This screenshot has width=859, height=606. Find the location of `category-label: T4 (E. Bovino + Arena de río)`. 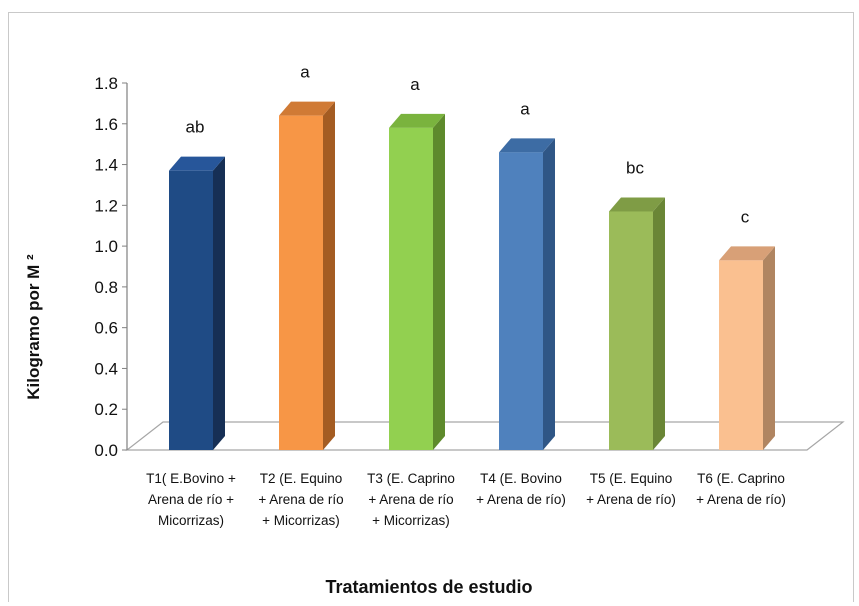

category-label: T4 (E. Bovino + Arena de río) is located at coordinates (521, 489).